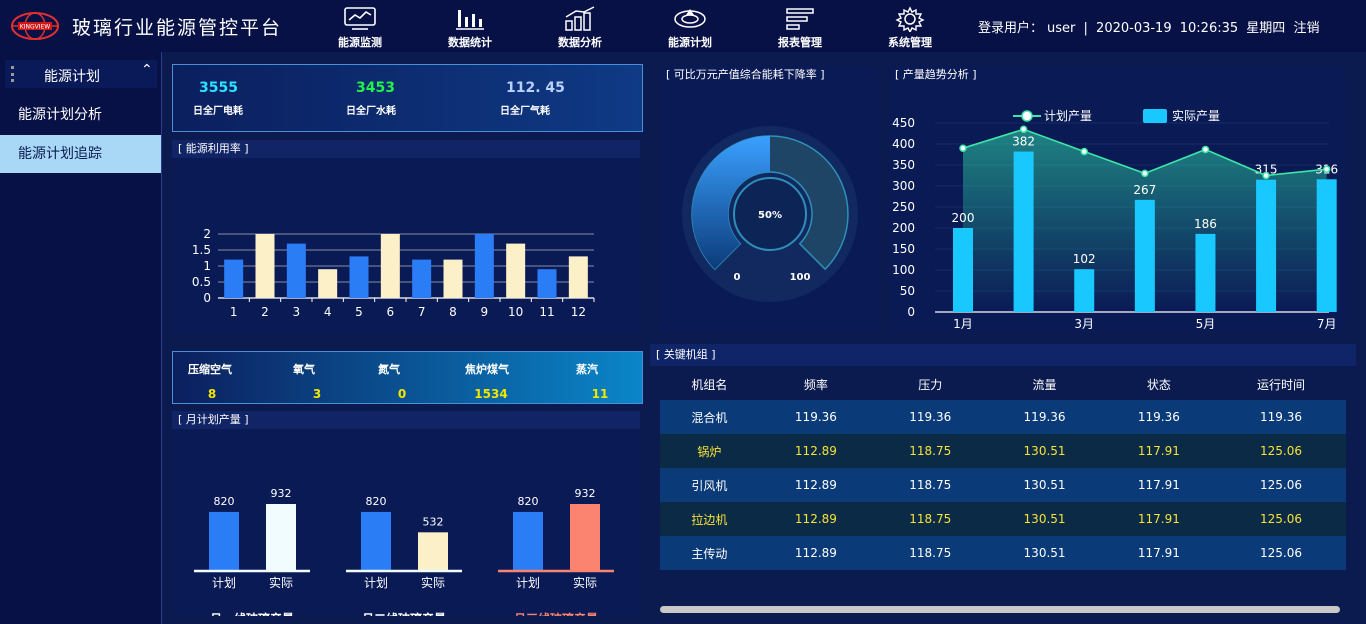  I want to click on logo: KINGVIEW, so click(35, 26).